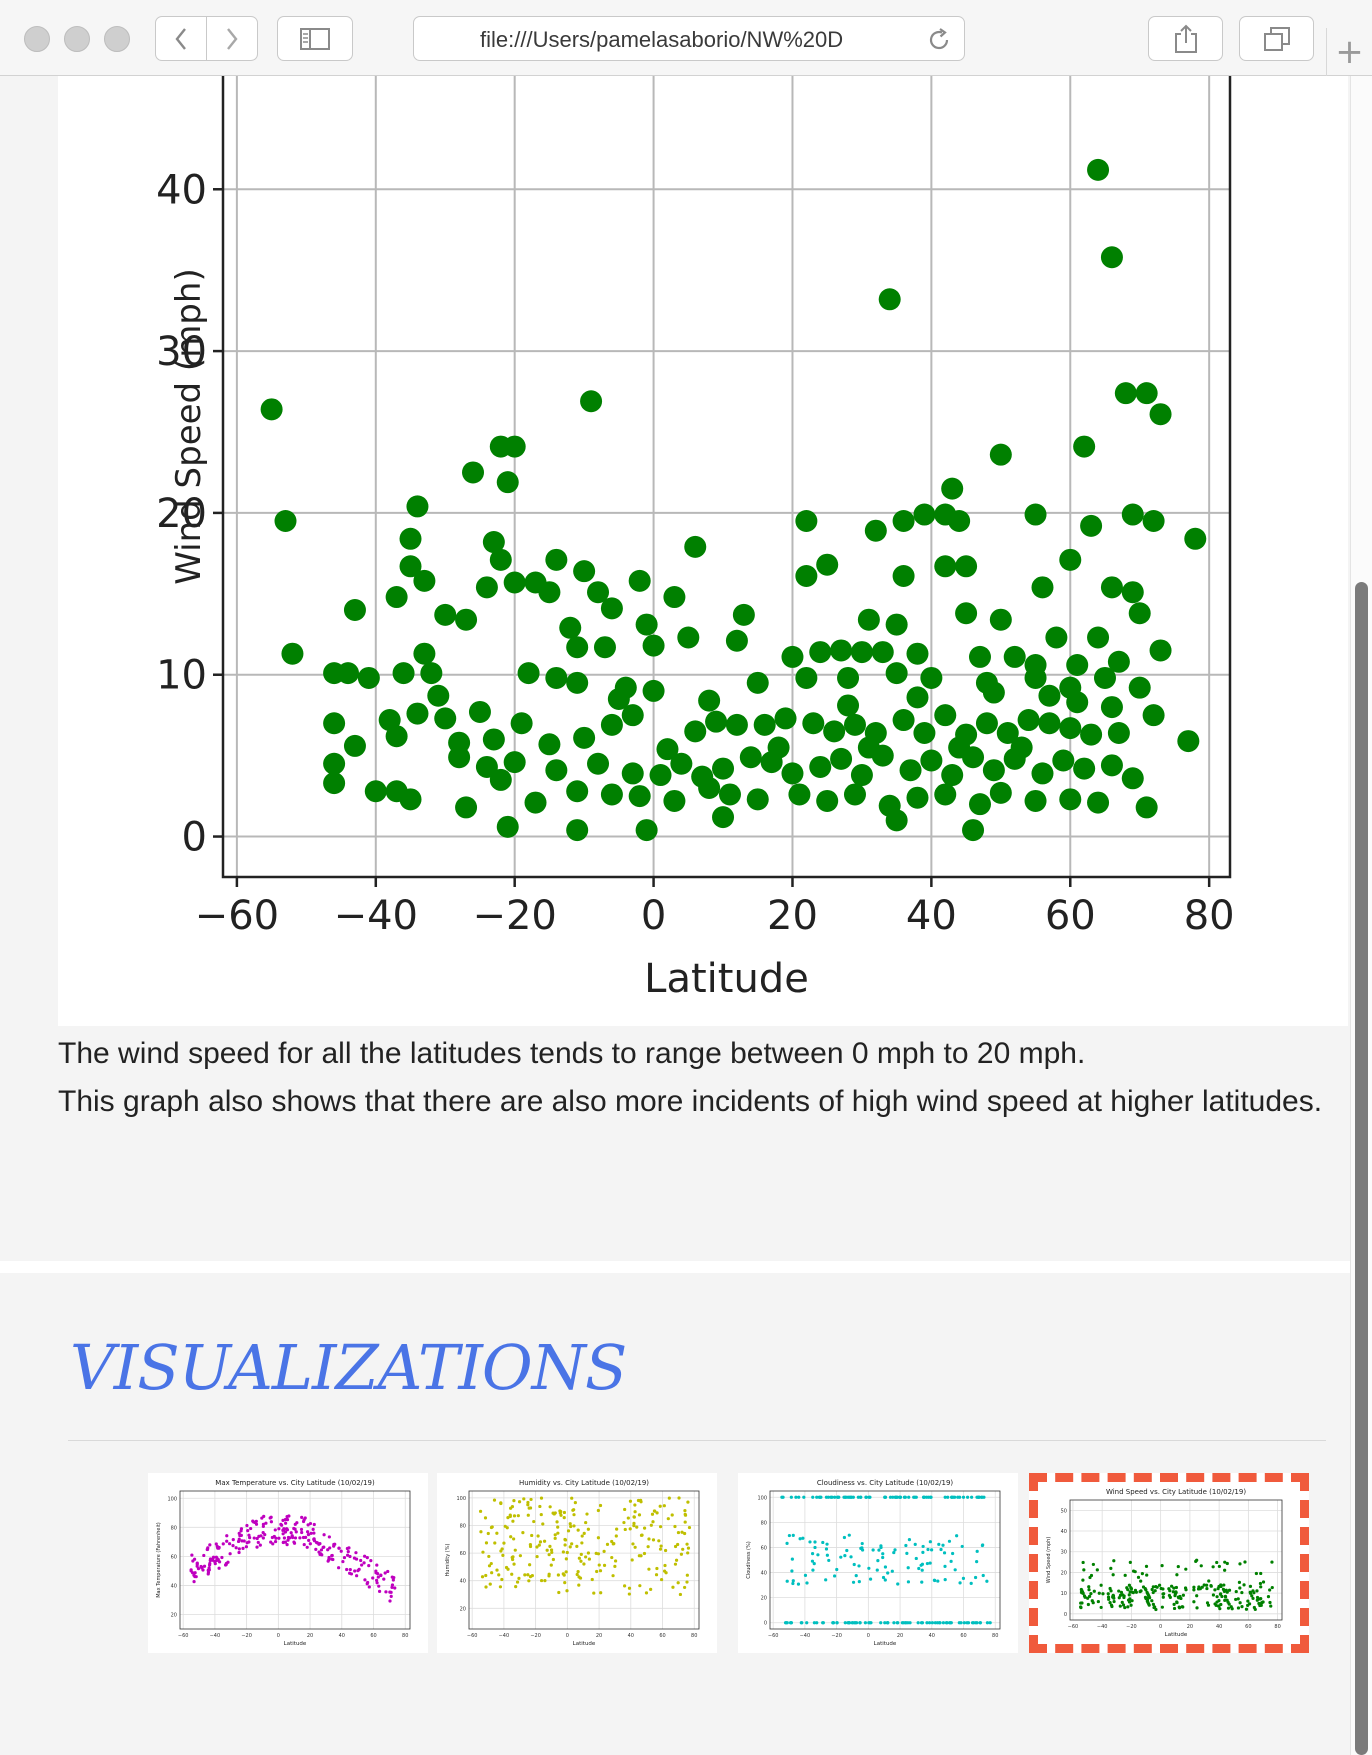 This screenshot has width=1372, height=1755. I want to click on thumb-y-axis-label: Max Temperature (Fahrenheit), so click(159, 1560).